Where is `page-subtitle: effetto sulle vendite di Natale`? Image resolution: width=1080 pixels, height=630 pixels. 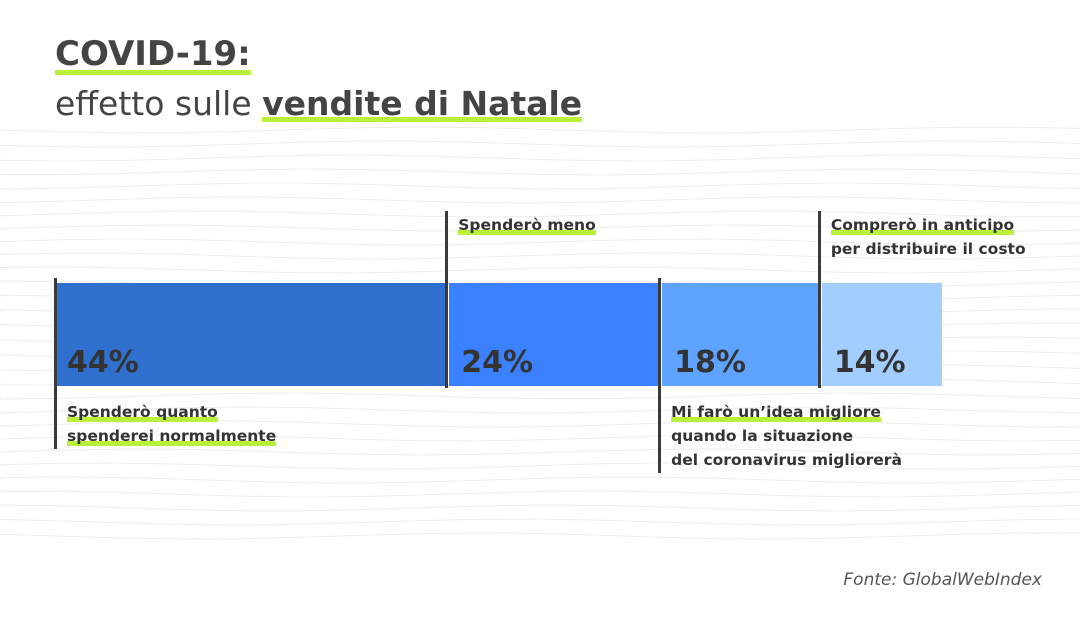 page-subtitle: effetto sulle vendite di Natale is located at coordinates (319, 104).